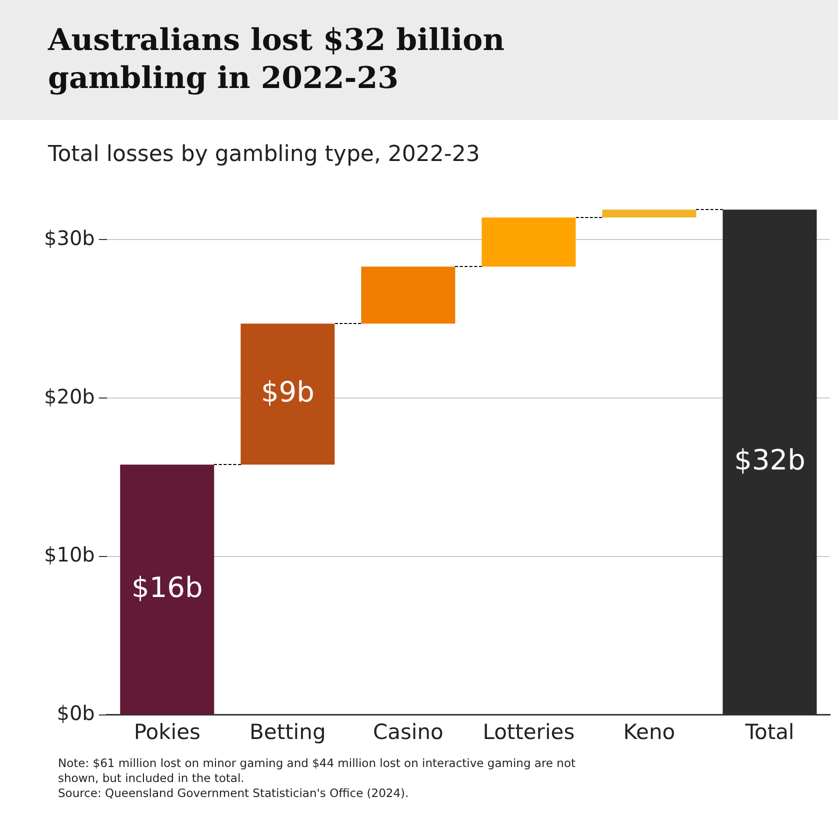 Image resolution: width=838 pixels, height=838 pixels. Describe the element at coordinates (317, 771) in the screenshot. I see `text: Note: $61 million lost on minor gaming and $44 million lost on interactive gaming are not shown, but included in the total.` at that location.